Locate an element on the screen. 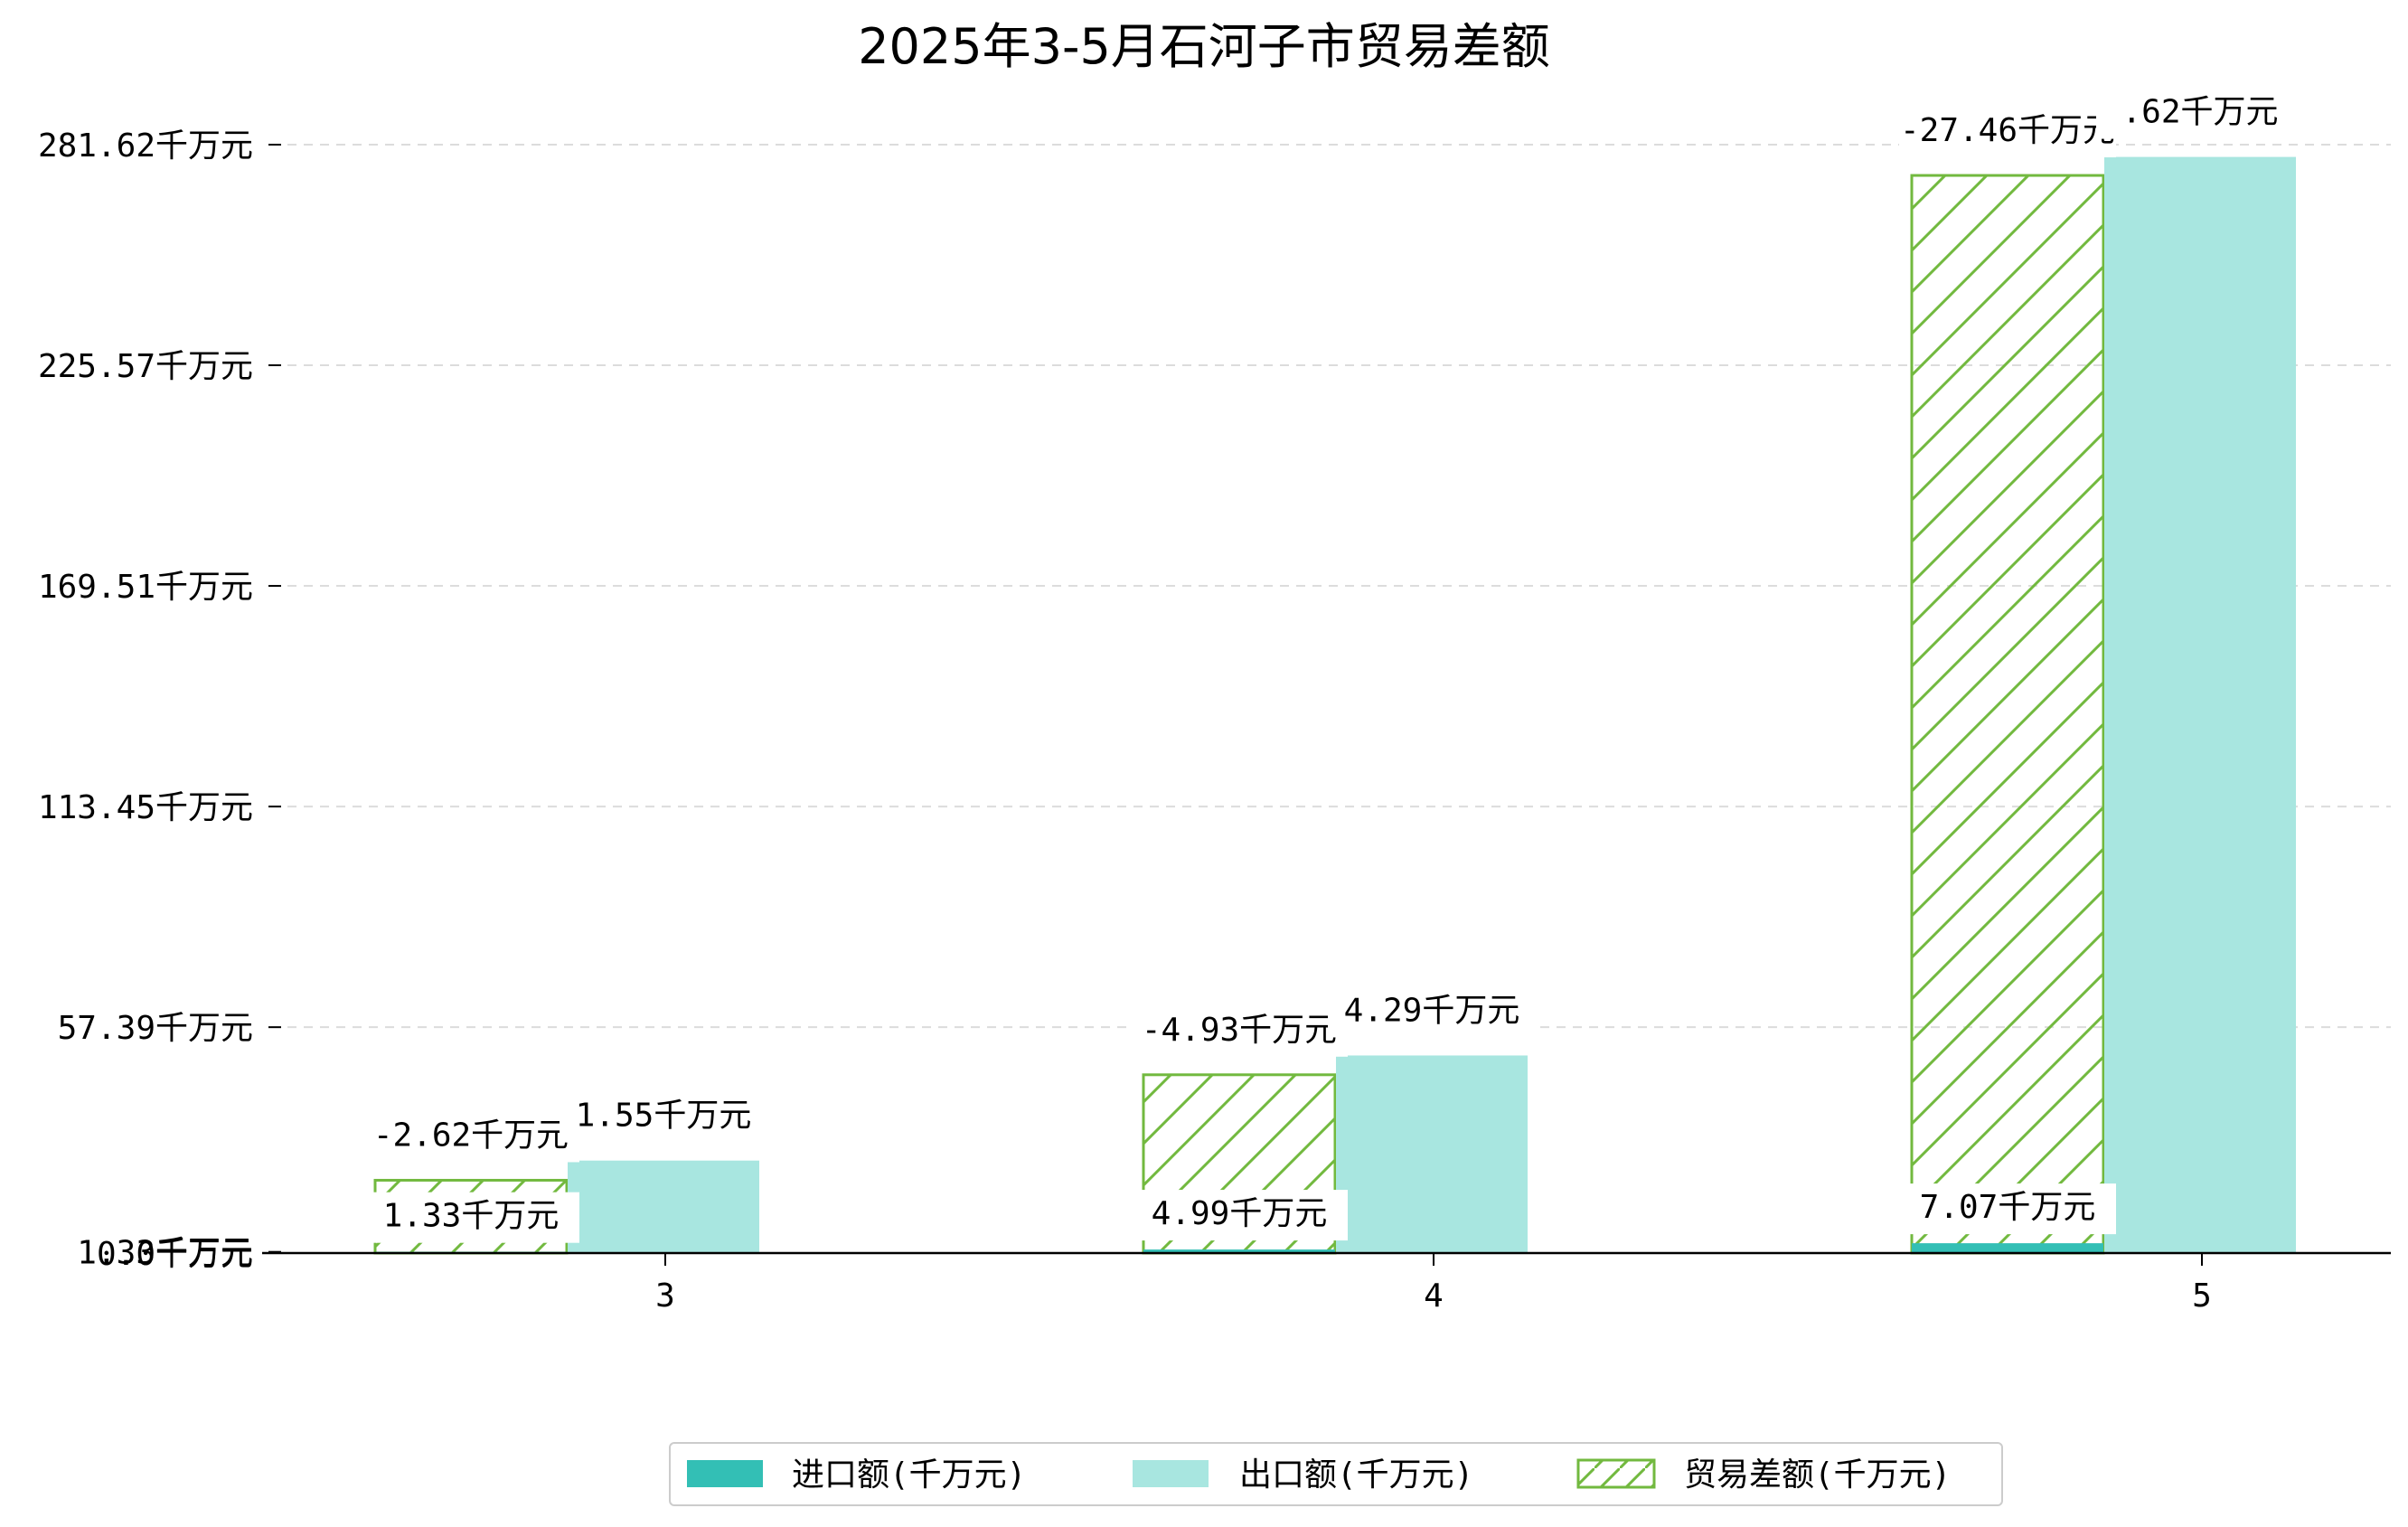  y-tick-label: 225.57千万元 is located at coordinates (145, 367).